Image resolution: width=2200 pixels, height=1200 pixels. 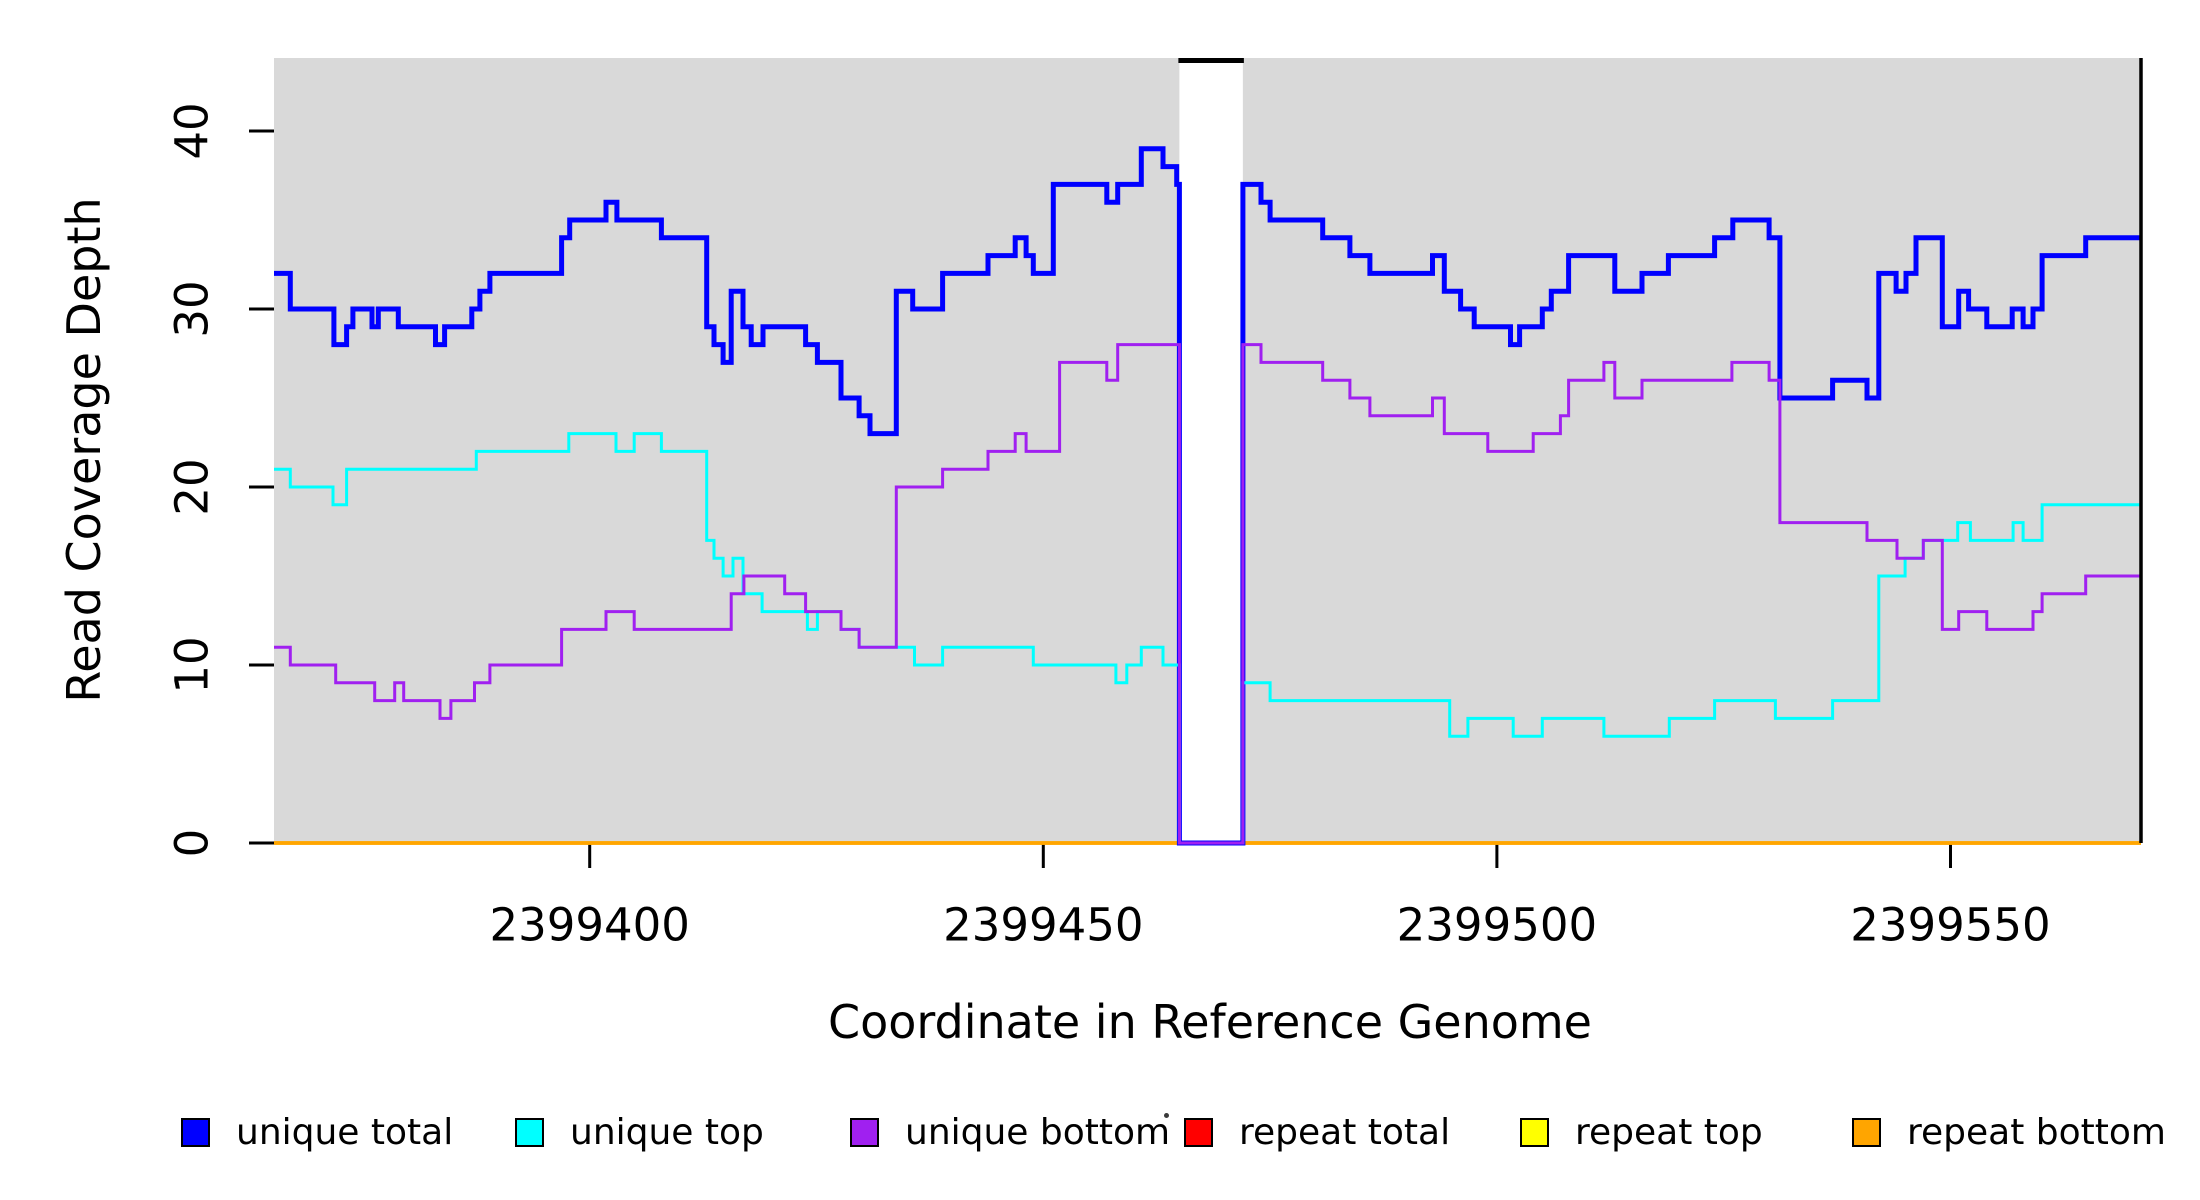 What do you see at coordinates (1211, 450) in the screenshot?
I see `masked-gap-region` at bounding box center [1211, 450].